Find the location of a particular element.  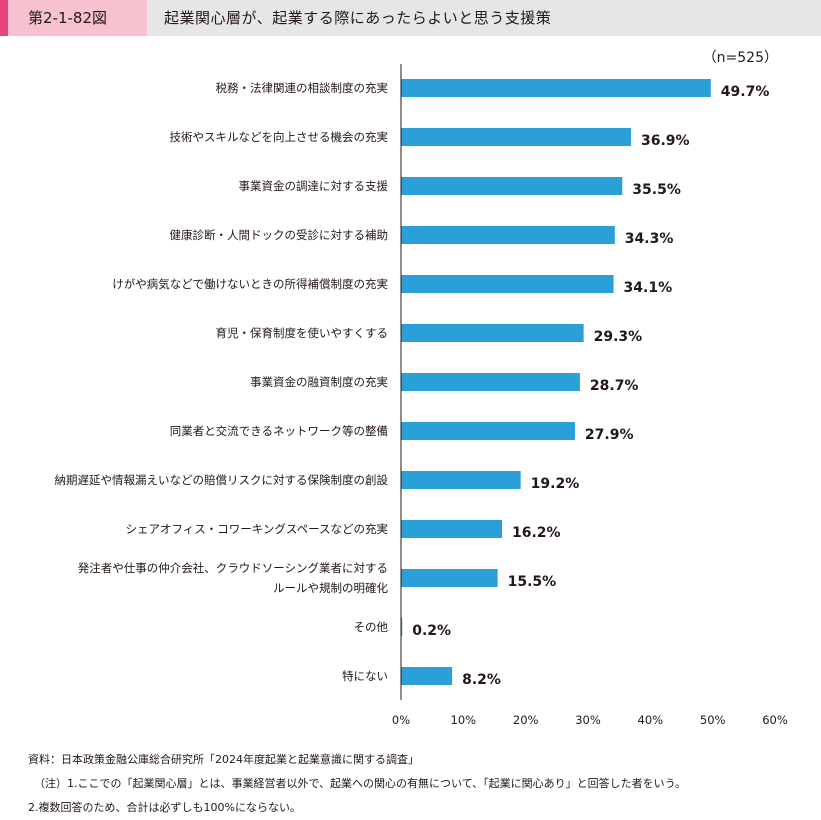

value-label: 8.2% is located at coordinates (481, 680).